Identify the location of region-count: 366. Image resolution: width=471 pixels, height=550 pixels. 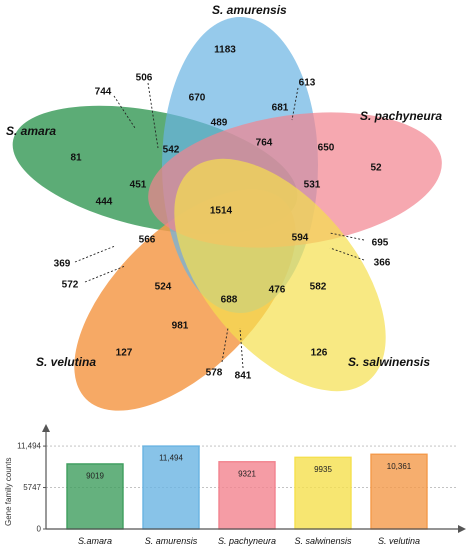
(382, 263).